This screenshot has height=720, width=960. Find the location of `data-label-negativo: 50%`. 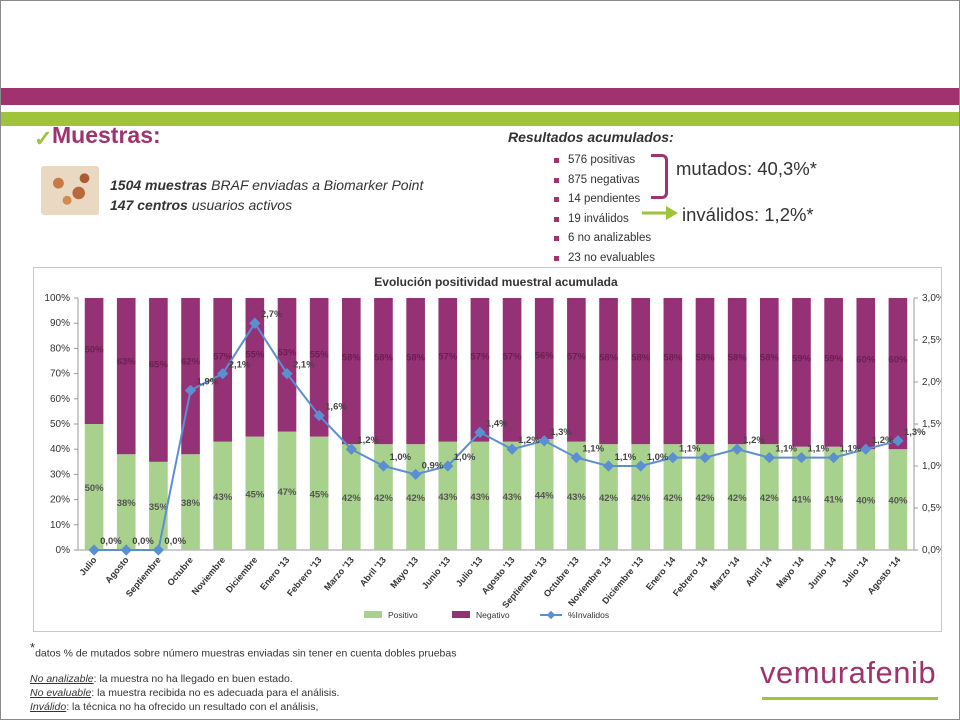

data-label-negativo: 50% is located at coordinates (95, 349).